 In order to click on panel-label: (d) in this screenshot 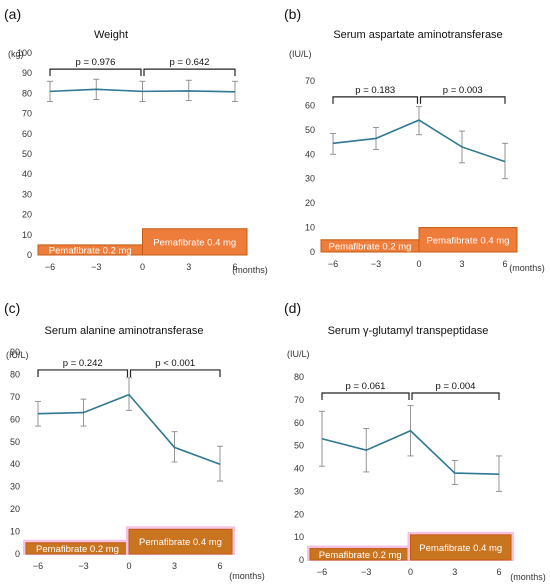, I will do `click(292, 308)`.